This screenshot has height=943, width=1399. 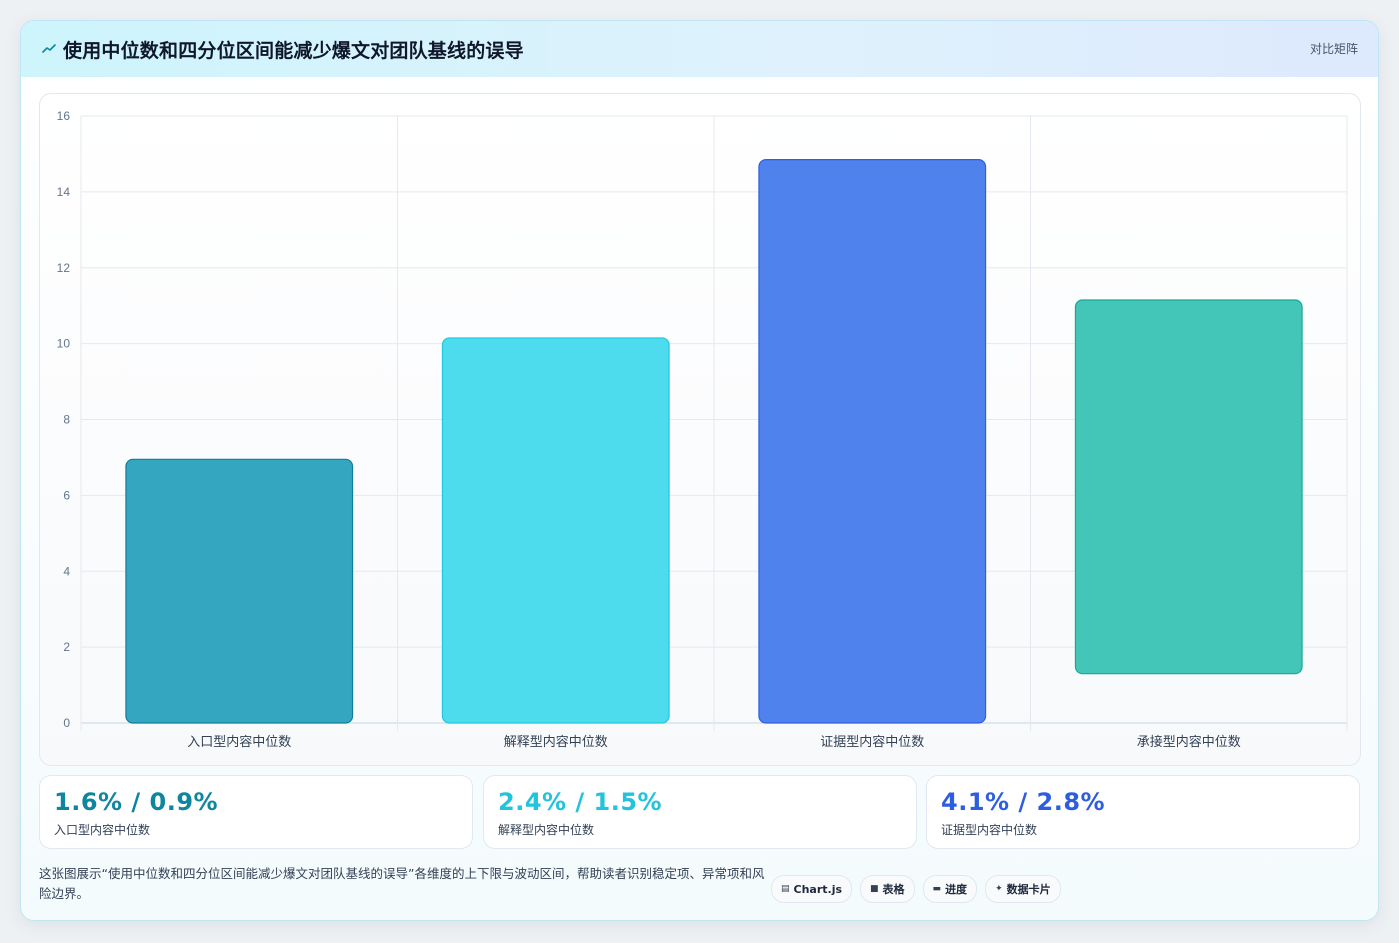 I want to click on table-icon: ■, so click(x=874, y=889).